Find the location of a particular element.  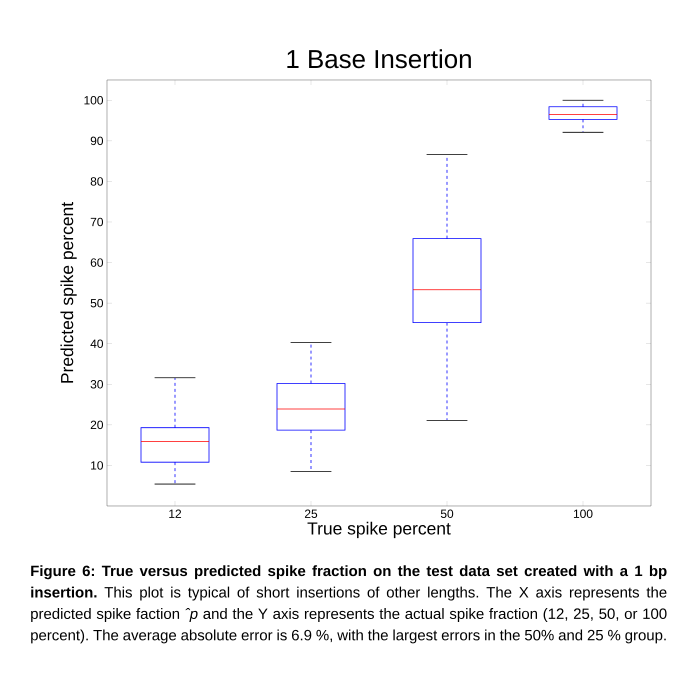

y-tick-label: 60 is located at coordinates (97, 262).